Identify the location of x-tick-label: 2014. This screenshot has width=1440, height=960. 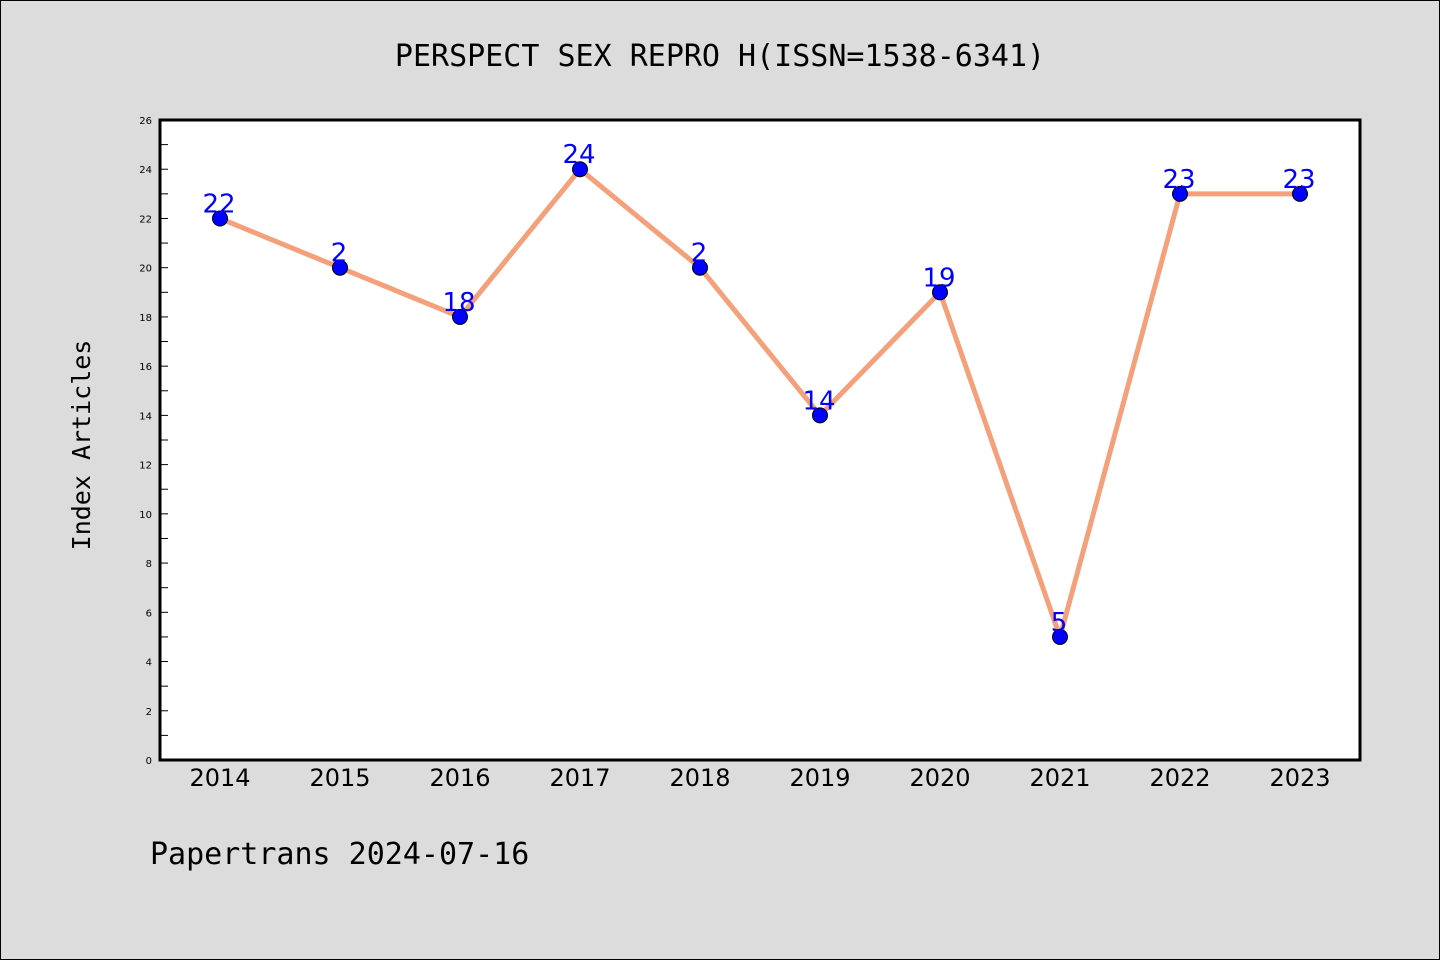
(219, 778).